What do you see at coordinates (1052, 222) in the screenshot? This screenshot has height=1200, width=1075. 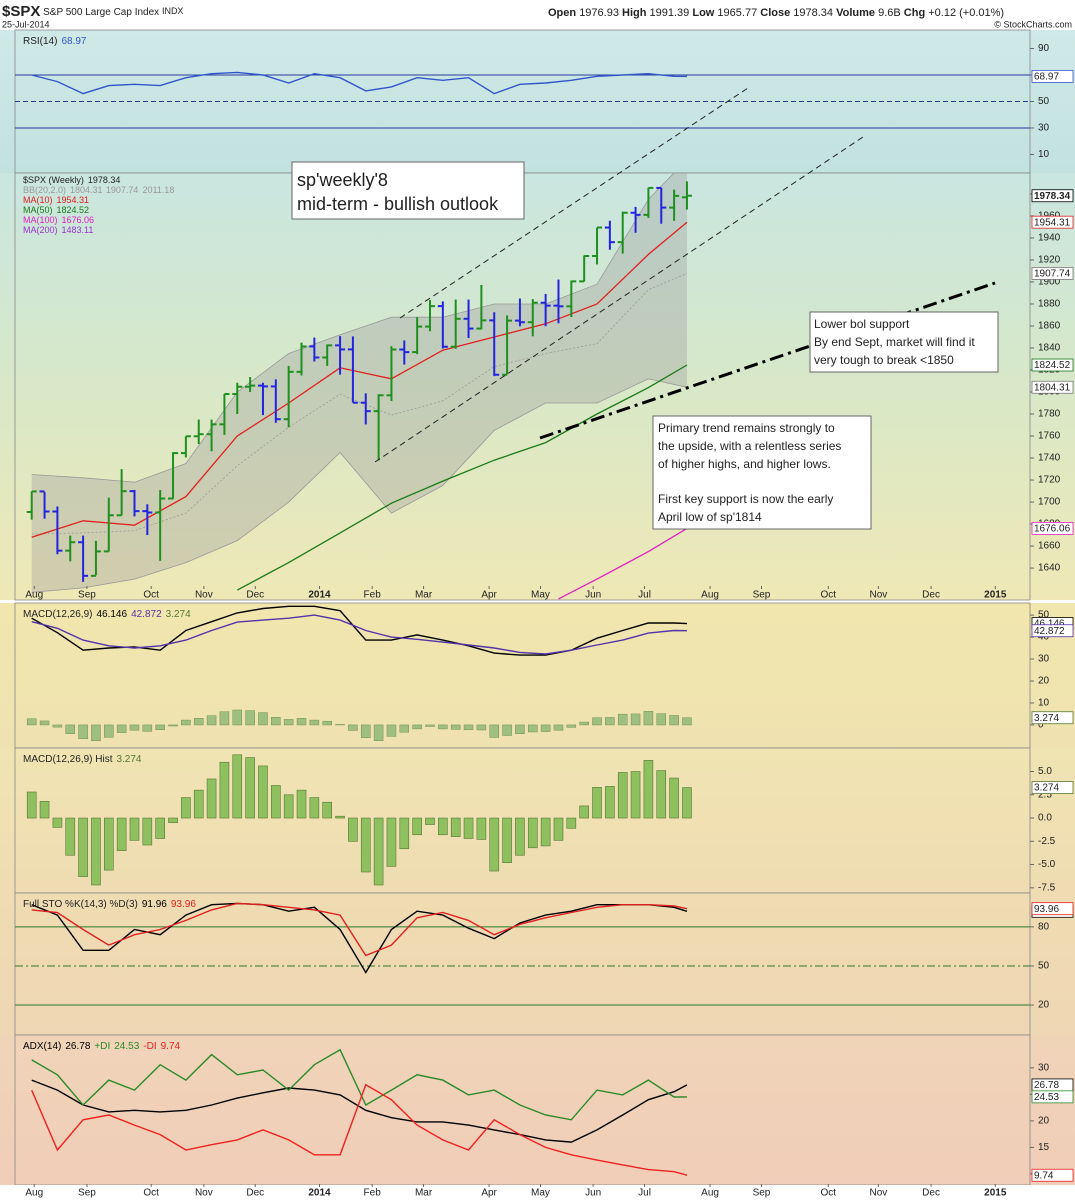 I see `value-tag-label: 1954.31` at bounding box center [1052, 222].